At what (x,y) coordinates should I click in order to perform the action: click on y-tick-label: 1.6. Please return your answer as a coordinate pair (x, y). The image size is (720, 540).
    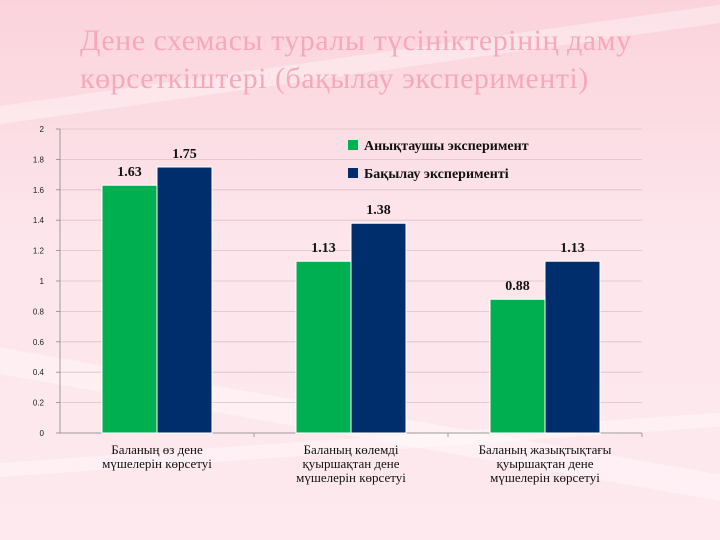
    Looking at the image, I should click on (39, 190).